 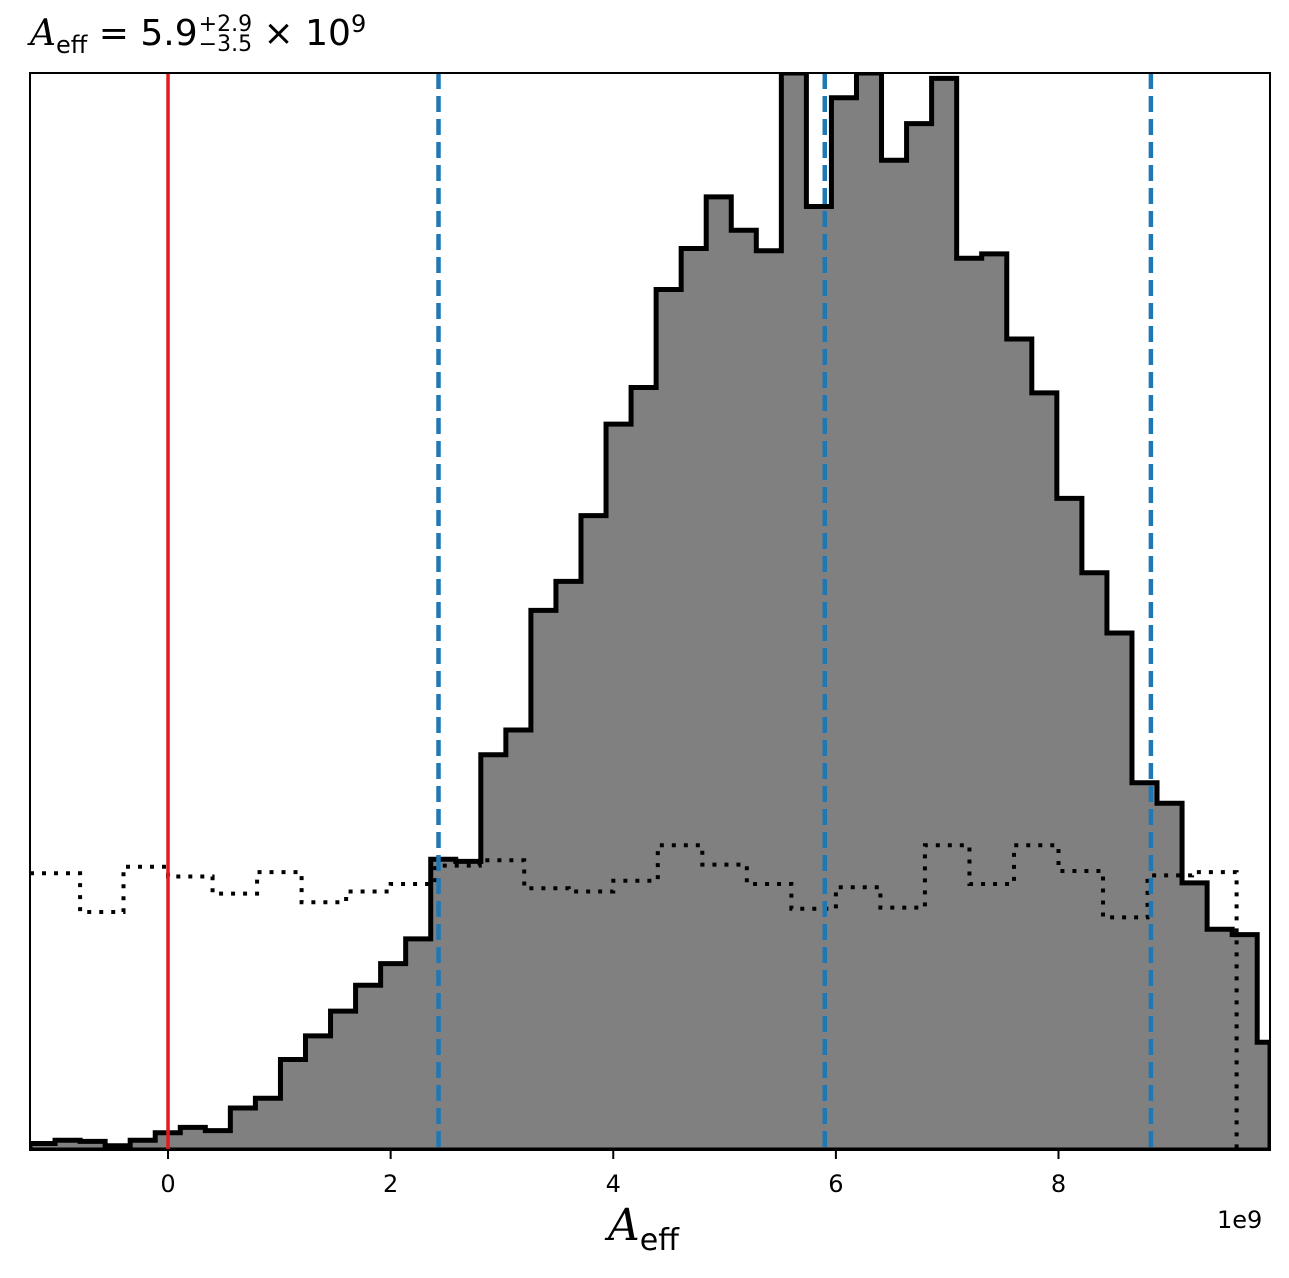 What do you see at coordinates (1058, 1184) in the screenshot?
I see `x-tick-label: 8` at bounding box center [1058, 1184].